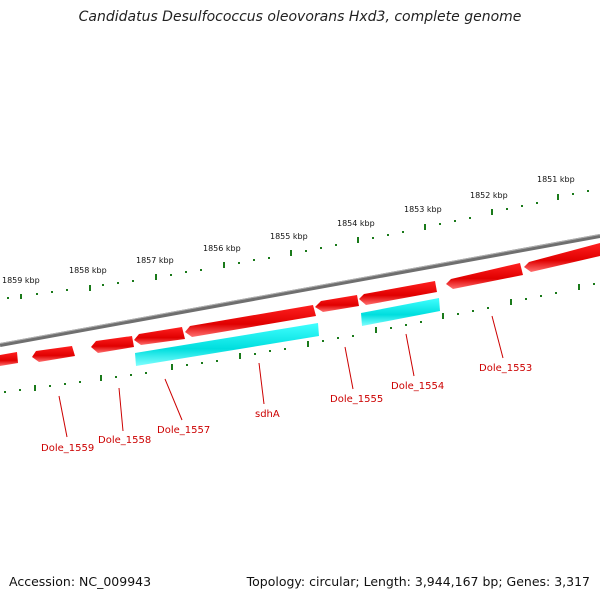 Image resolution: width=600 pixels, height=600 pixels. I want to click on scale-label: 1853 kbp, so click(423, 209).